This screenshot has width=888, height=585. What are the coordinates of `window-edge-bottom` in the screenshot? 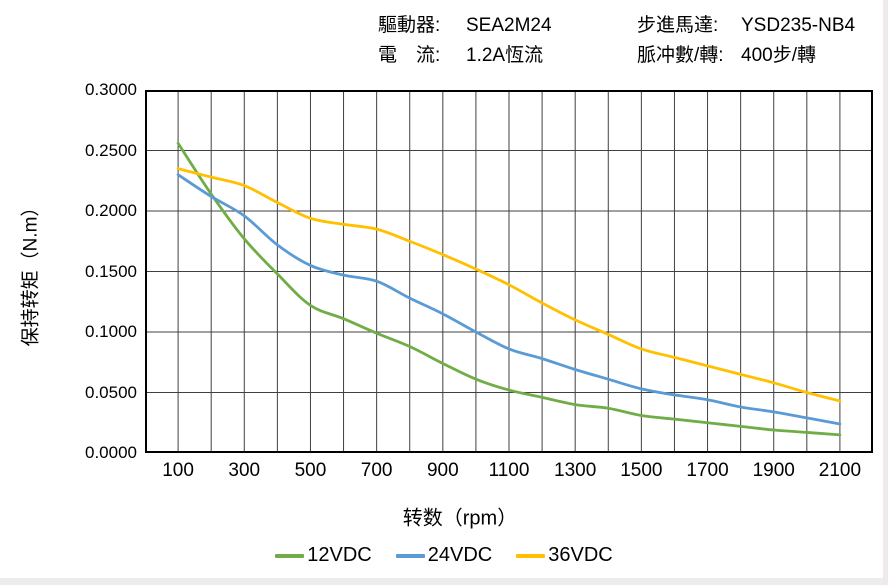 It's located at (444, 581).